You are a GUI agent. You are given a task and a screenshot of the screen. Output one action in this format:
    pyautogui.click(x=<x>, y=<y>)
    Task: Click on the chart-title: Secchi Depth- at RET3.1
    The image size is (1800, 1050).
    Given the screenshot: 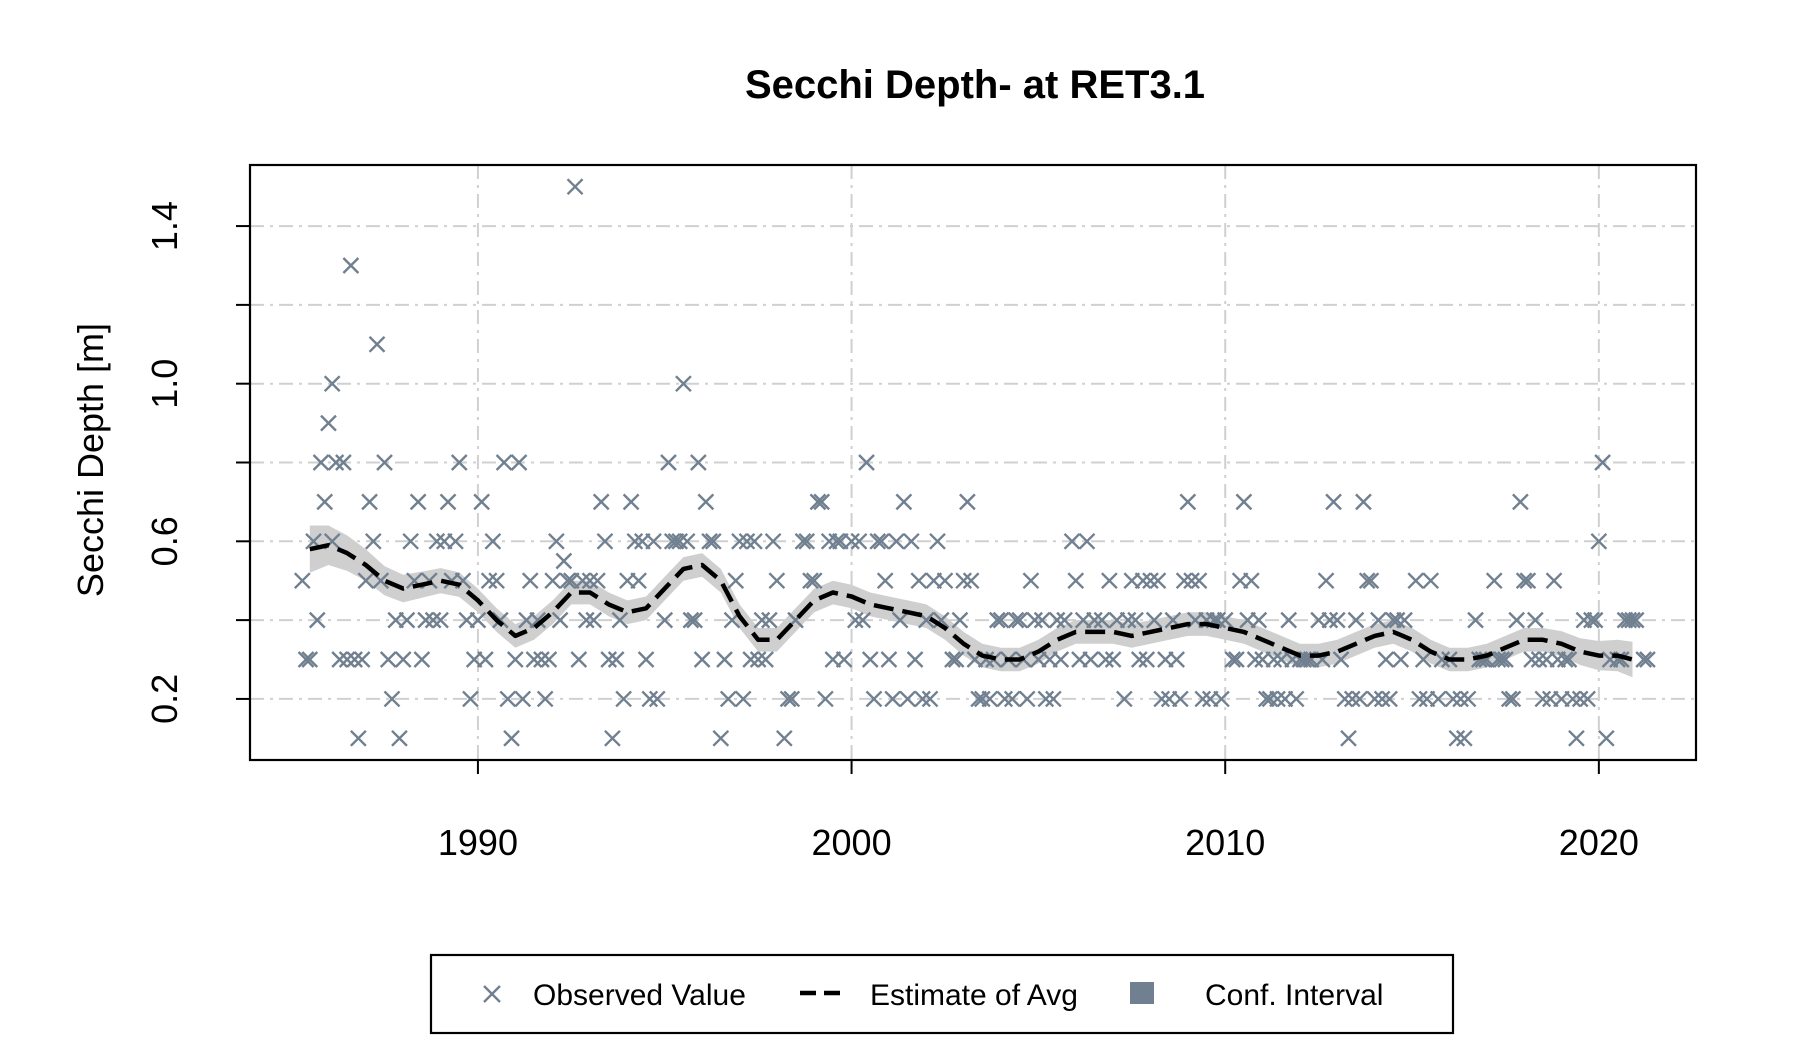 What is the action you would take?
    pyautogui.click(x=975, y=85)
    